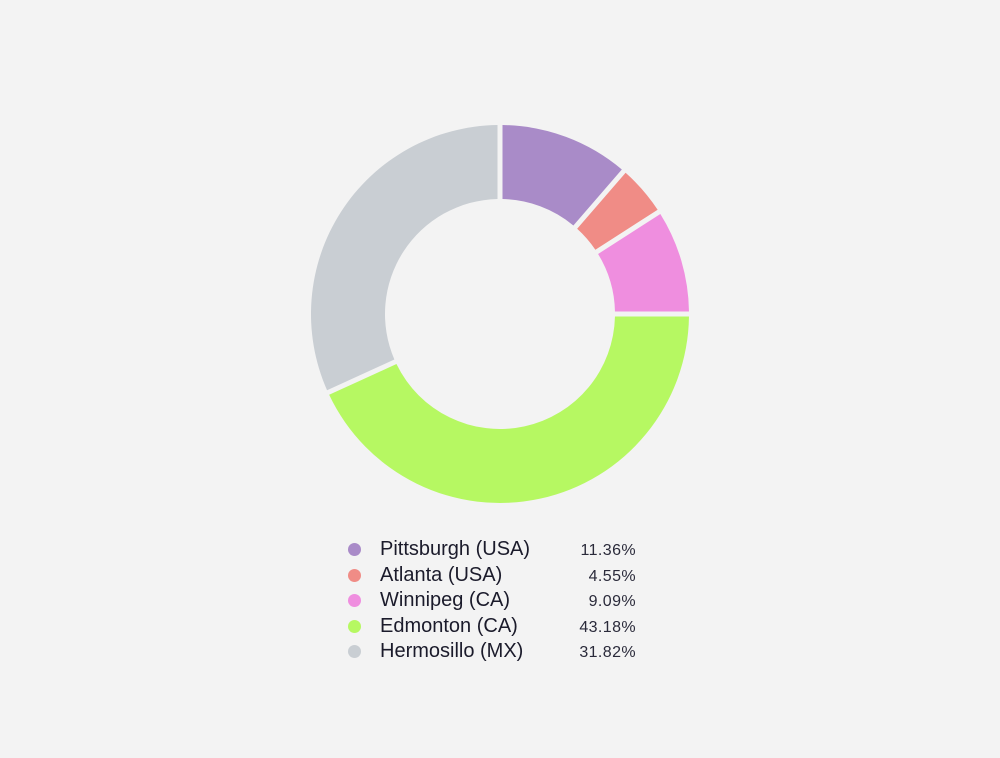 This screenshot has height=758, width=1000. I want to click on legend-item-hermosillo: Hermosillo (MX) 31.82%, so click(495, 652).